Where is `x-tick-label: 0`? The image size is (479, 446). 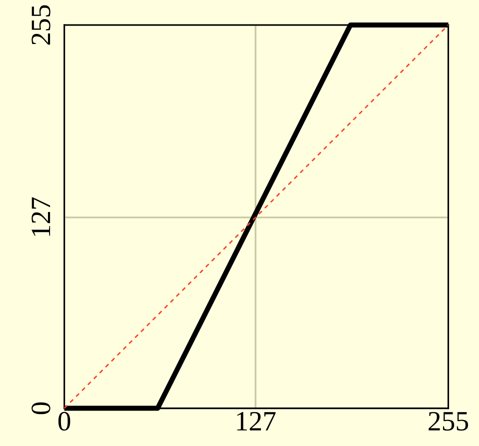 x-tick-label: 0 is located at coordinates (64, 421).